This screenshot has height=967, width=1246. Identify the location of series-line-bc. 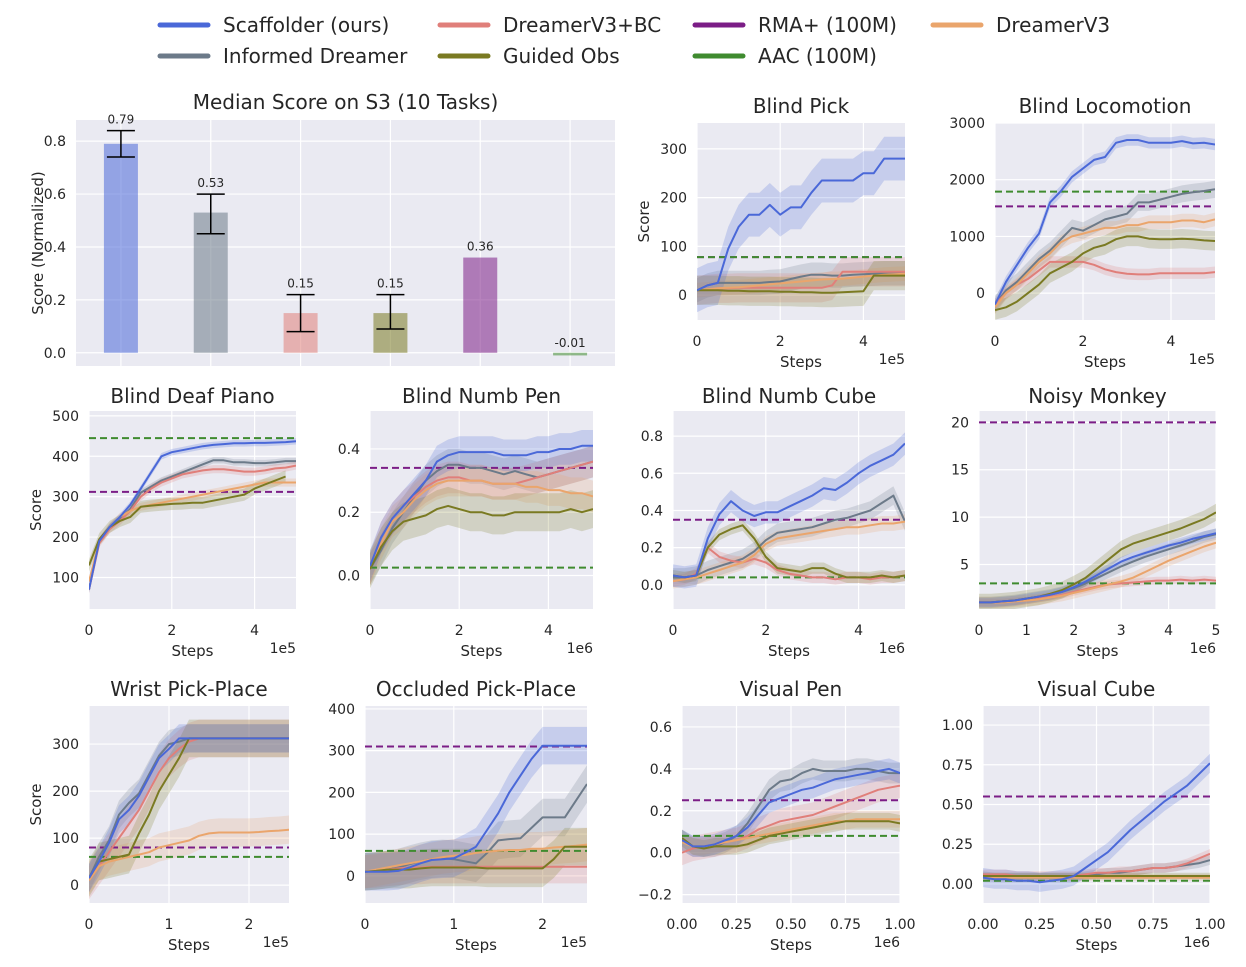
(192, 527).